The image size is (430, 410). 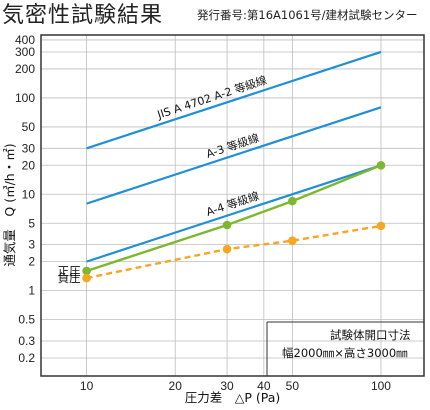 What do you see at coordinates (370, 335) in the screenshot?
I see `note-line: 試験体開口寸法` at bounding box center [370, 335].